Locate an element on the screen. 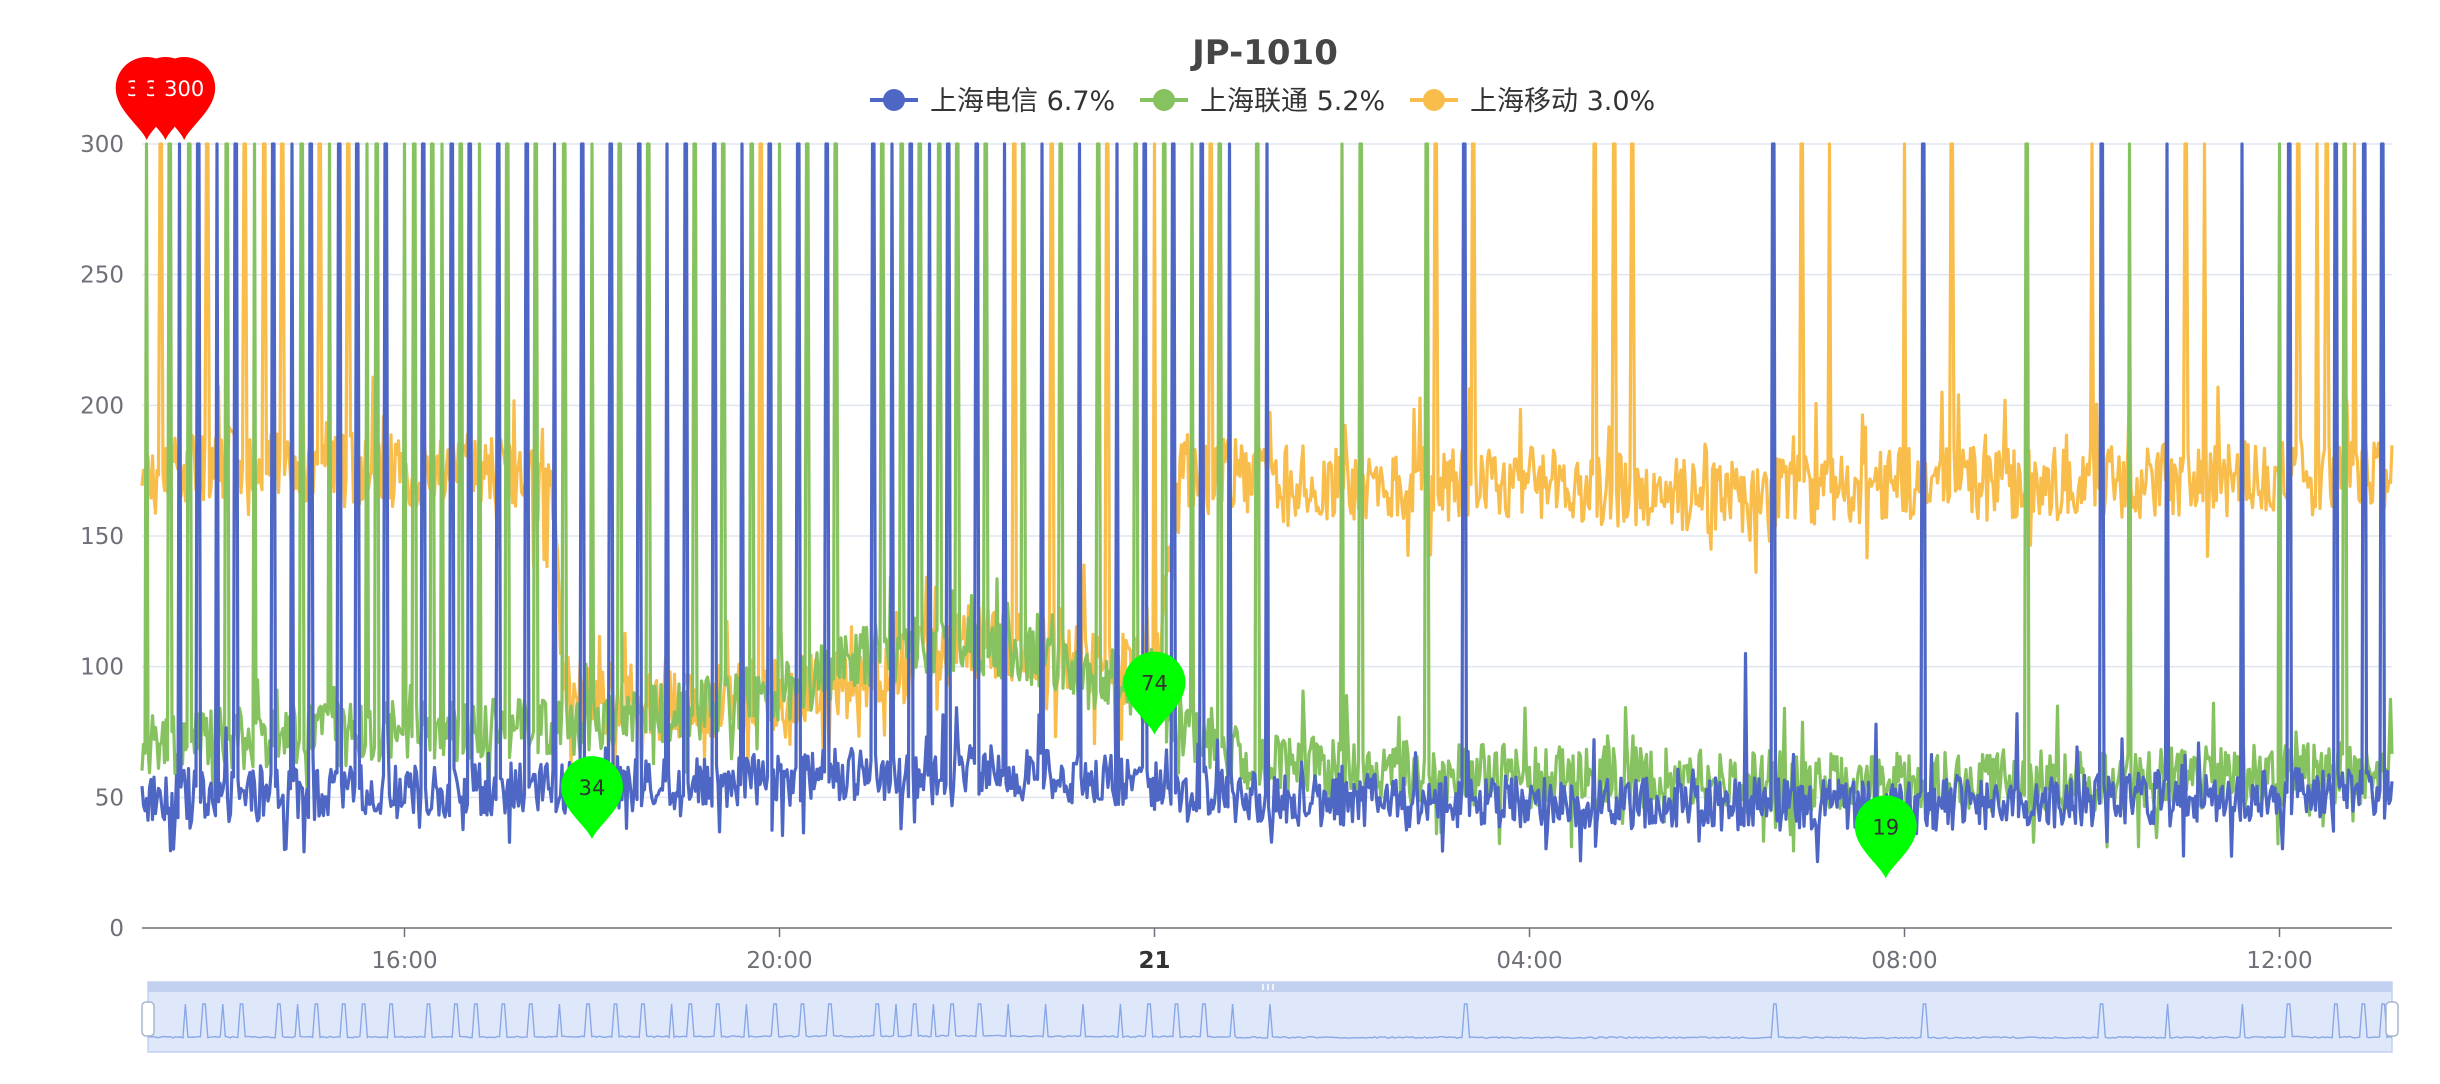  y-tick-label: 0 is located at coordinates (116, 929).